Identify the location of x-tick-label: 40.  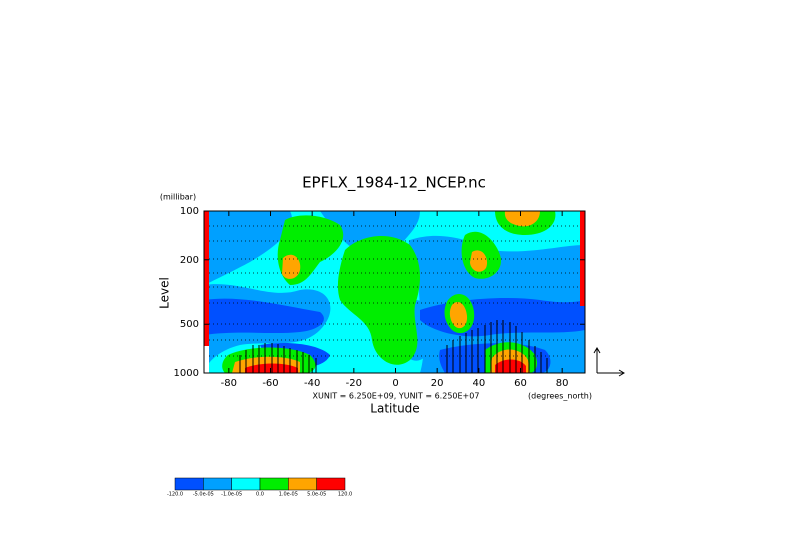
(478, 383).